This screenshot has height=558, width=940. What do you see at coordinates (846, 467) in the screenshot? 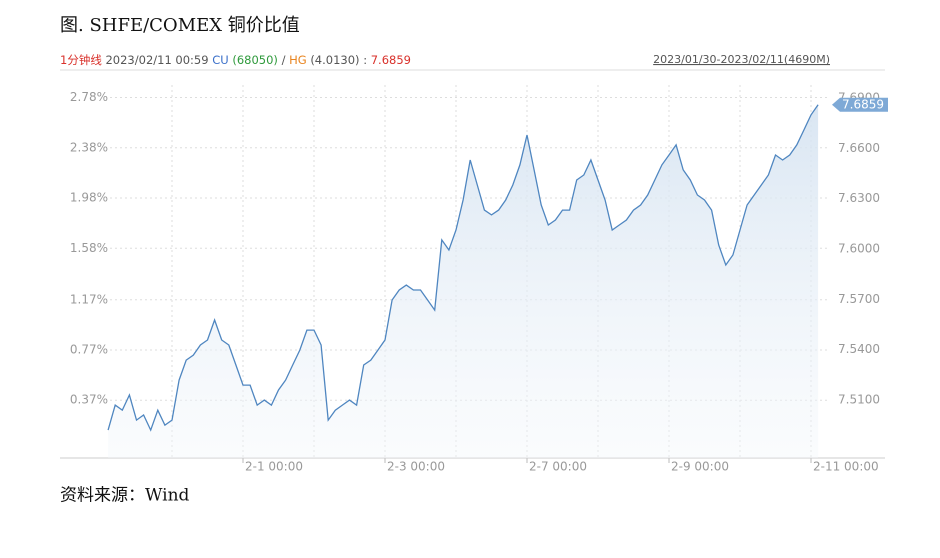
I see `x-tick-label: 2-11 00:00` at bounding box center [846, 467].